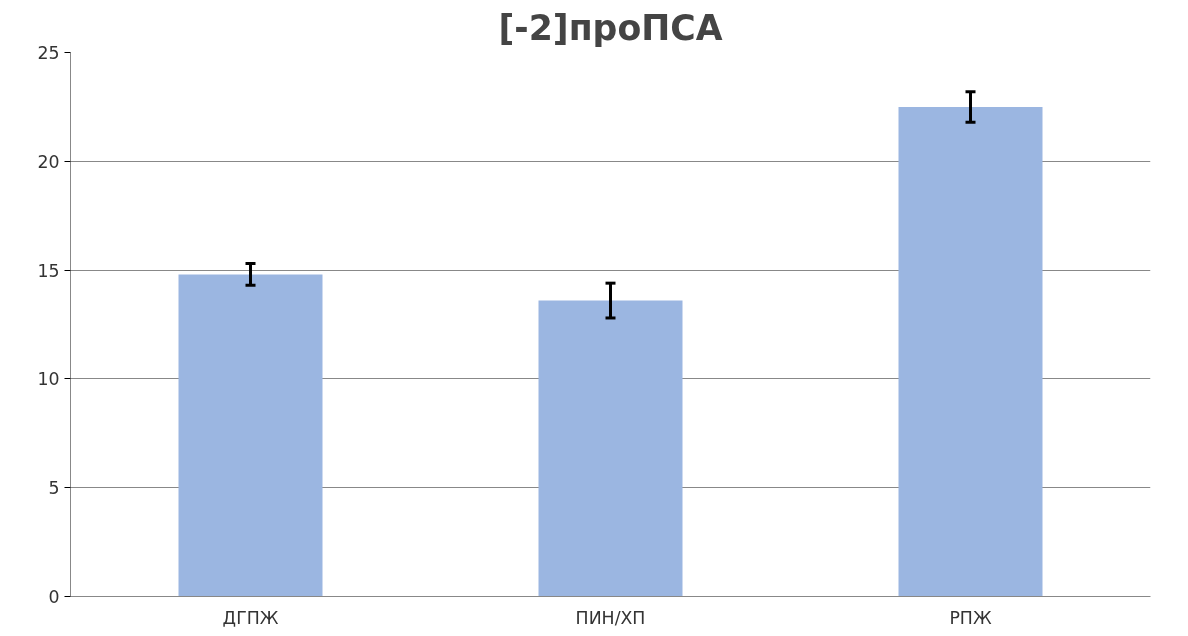  Describe the element at coordinates (54, 597) in the screenshot. I see `y-tick-label: 0` at that location.